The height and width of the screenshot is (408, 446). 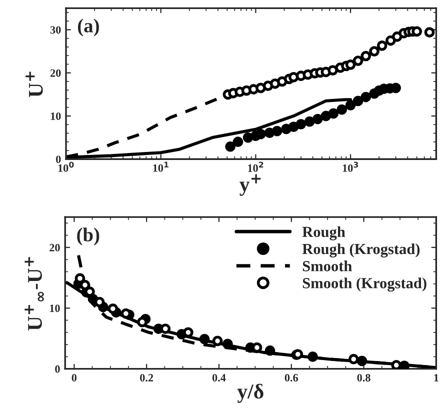 I want to click on annotation: (a), so click(x=88, y=27).